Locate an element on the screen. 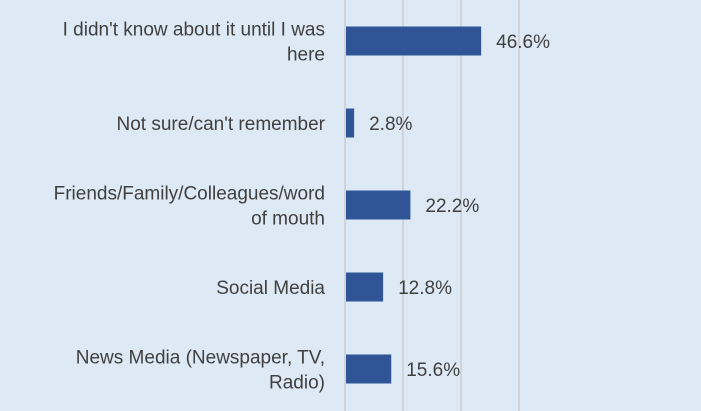 The image size is (701, 411). category-label-line: of mouth is located at coordinates (288, 219).